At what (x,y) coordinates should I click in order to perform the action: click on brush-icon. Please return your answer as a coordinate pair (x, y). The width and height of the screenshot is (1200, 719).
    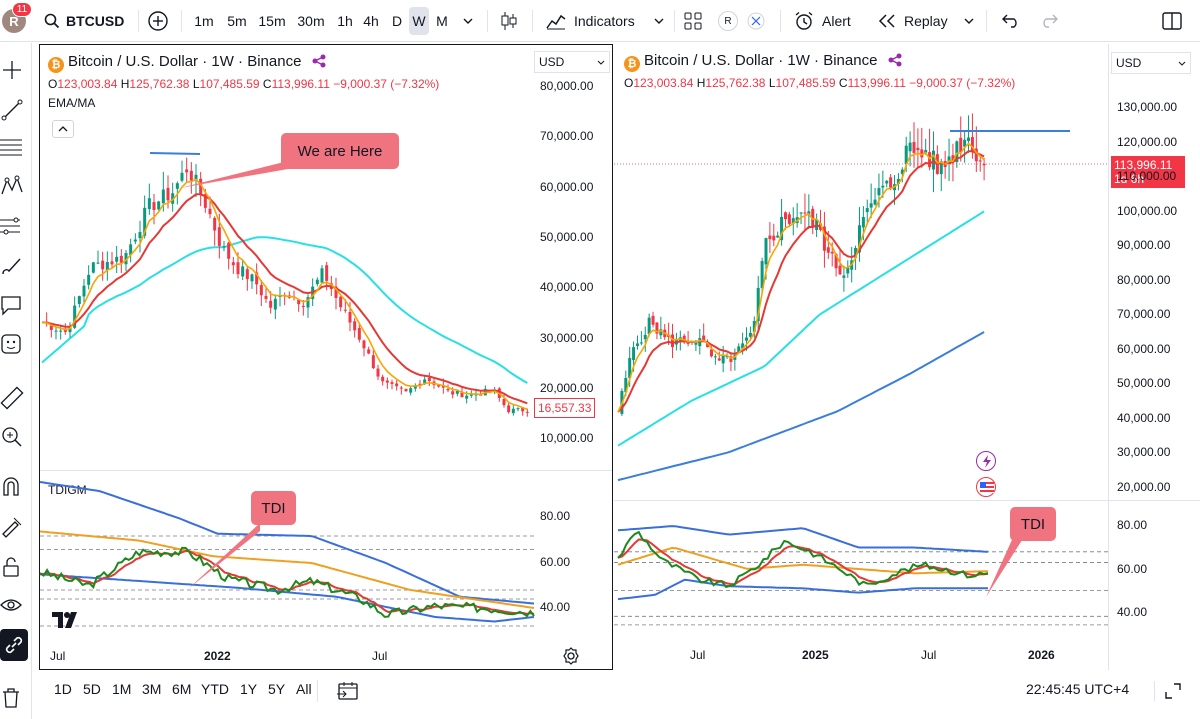
    Looking at the image, I should click on (12, 266).